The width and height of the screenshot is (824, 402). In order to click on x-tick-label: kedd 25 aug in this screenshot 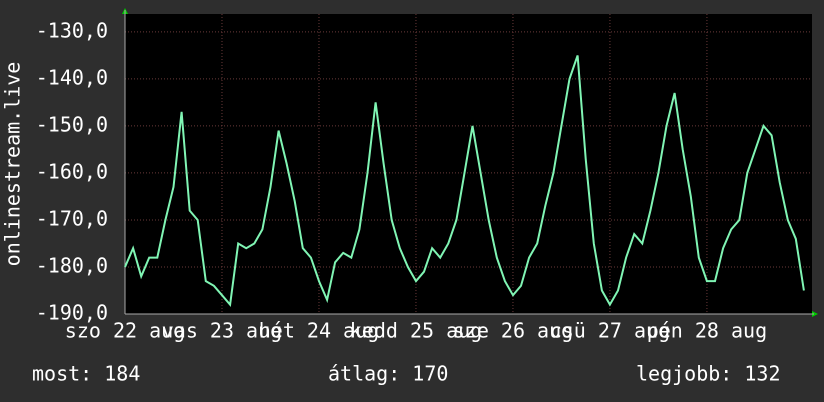, I will do `click(416, 331)`.